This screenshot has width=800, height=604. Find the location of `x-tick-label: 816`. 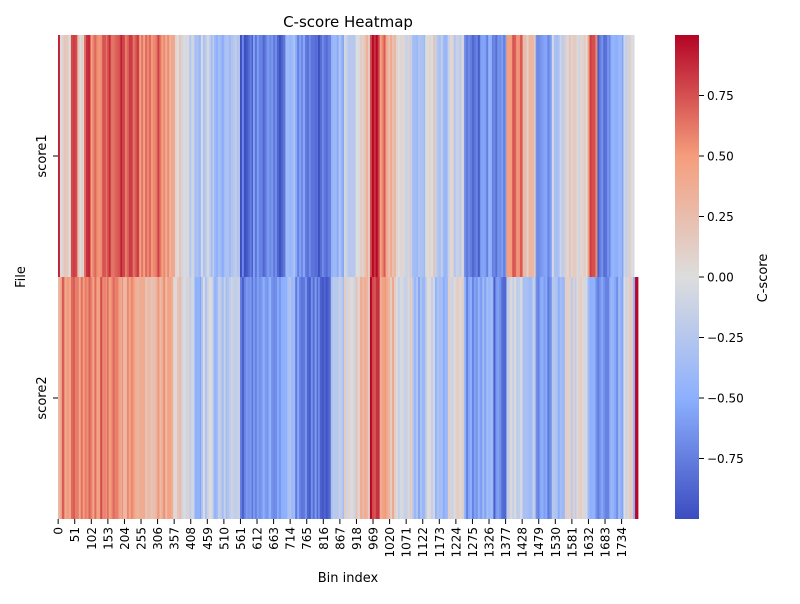

x-tick-label: 816 is located at coordinates (324, 538).